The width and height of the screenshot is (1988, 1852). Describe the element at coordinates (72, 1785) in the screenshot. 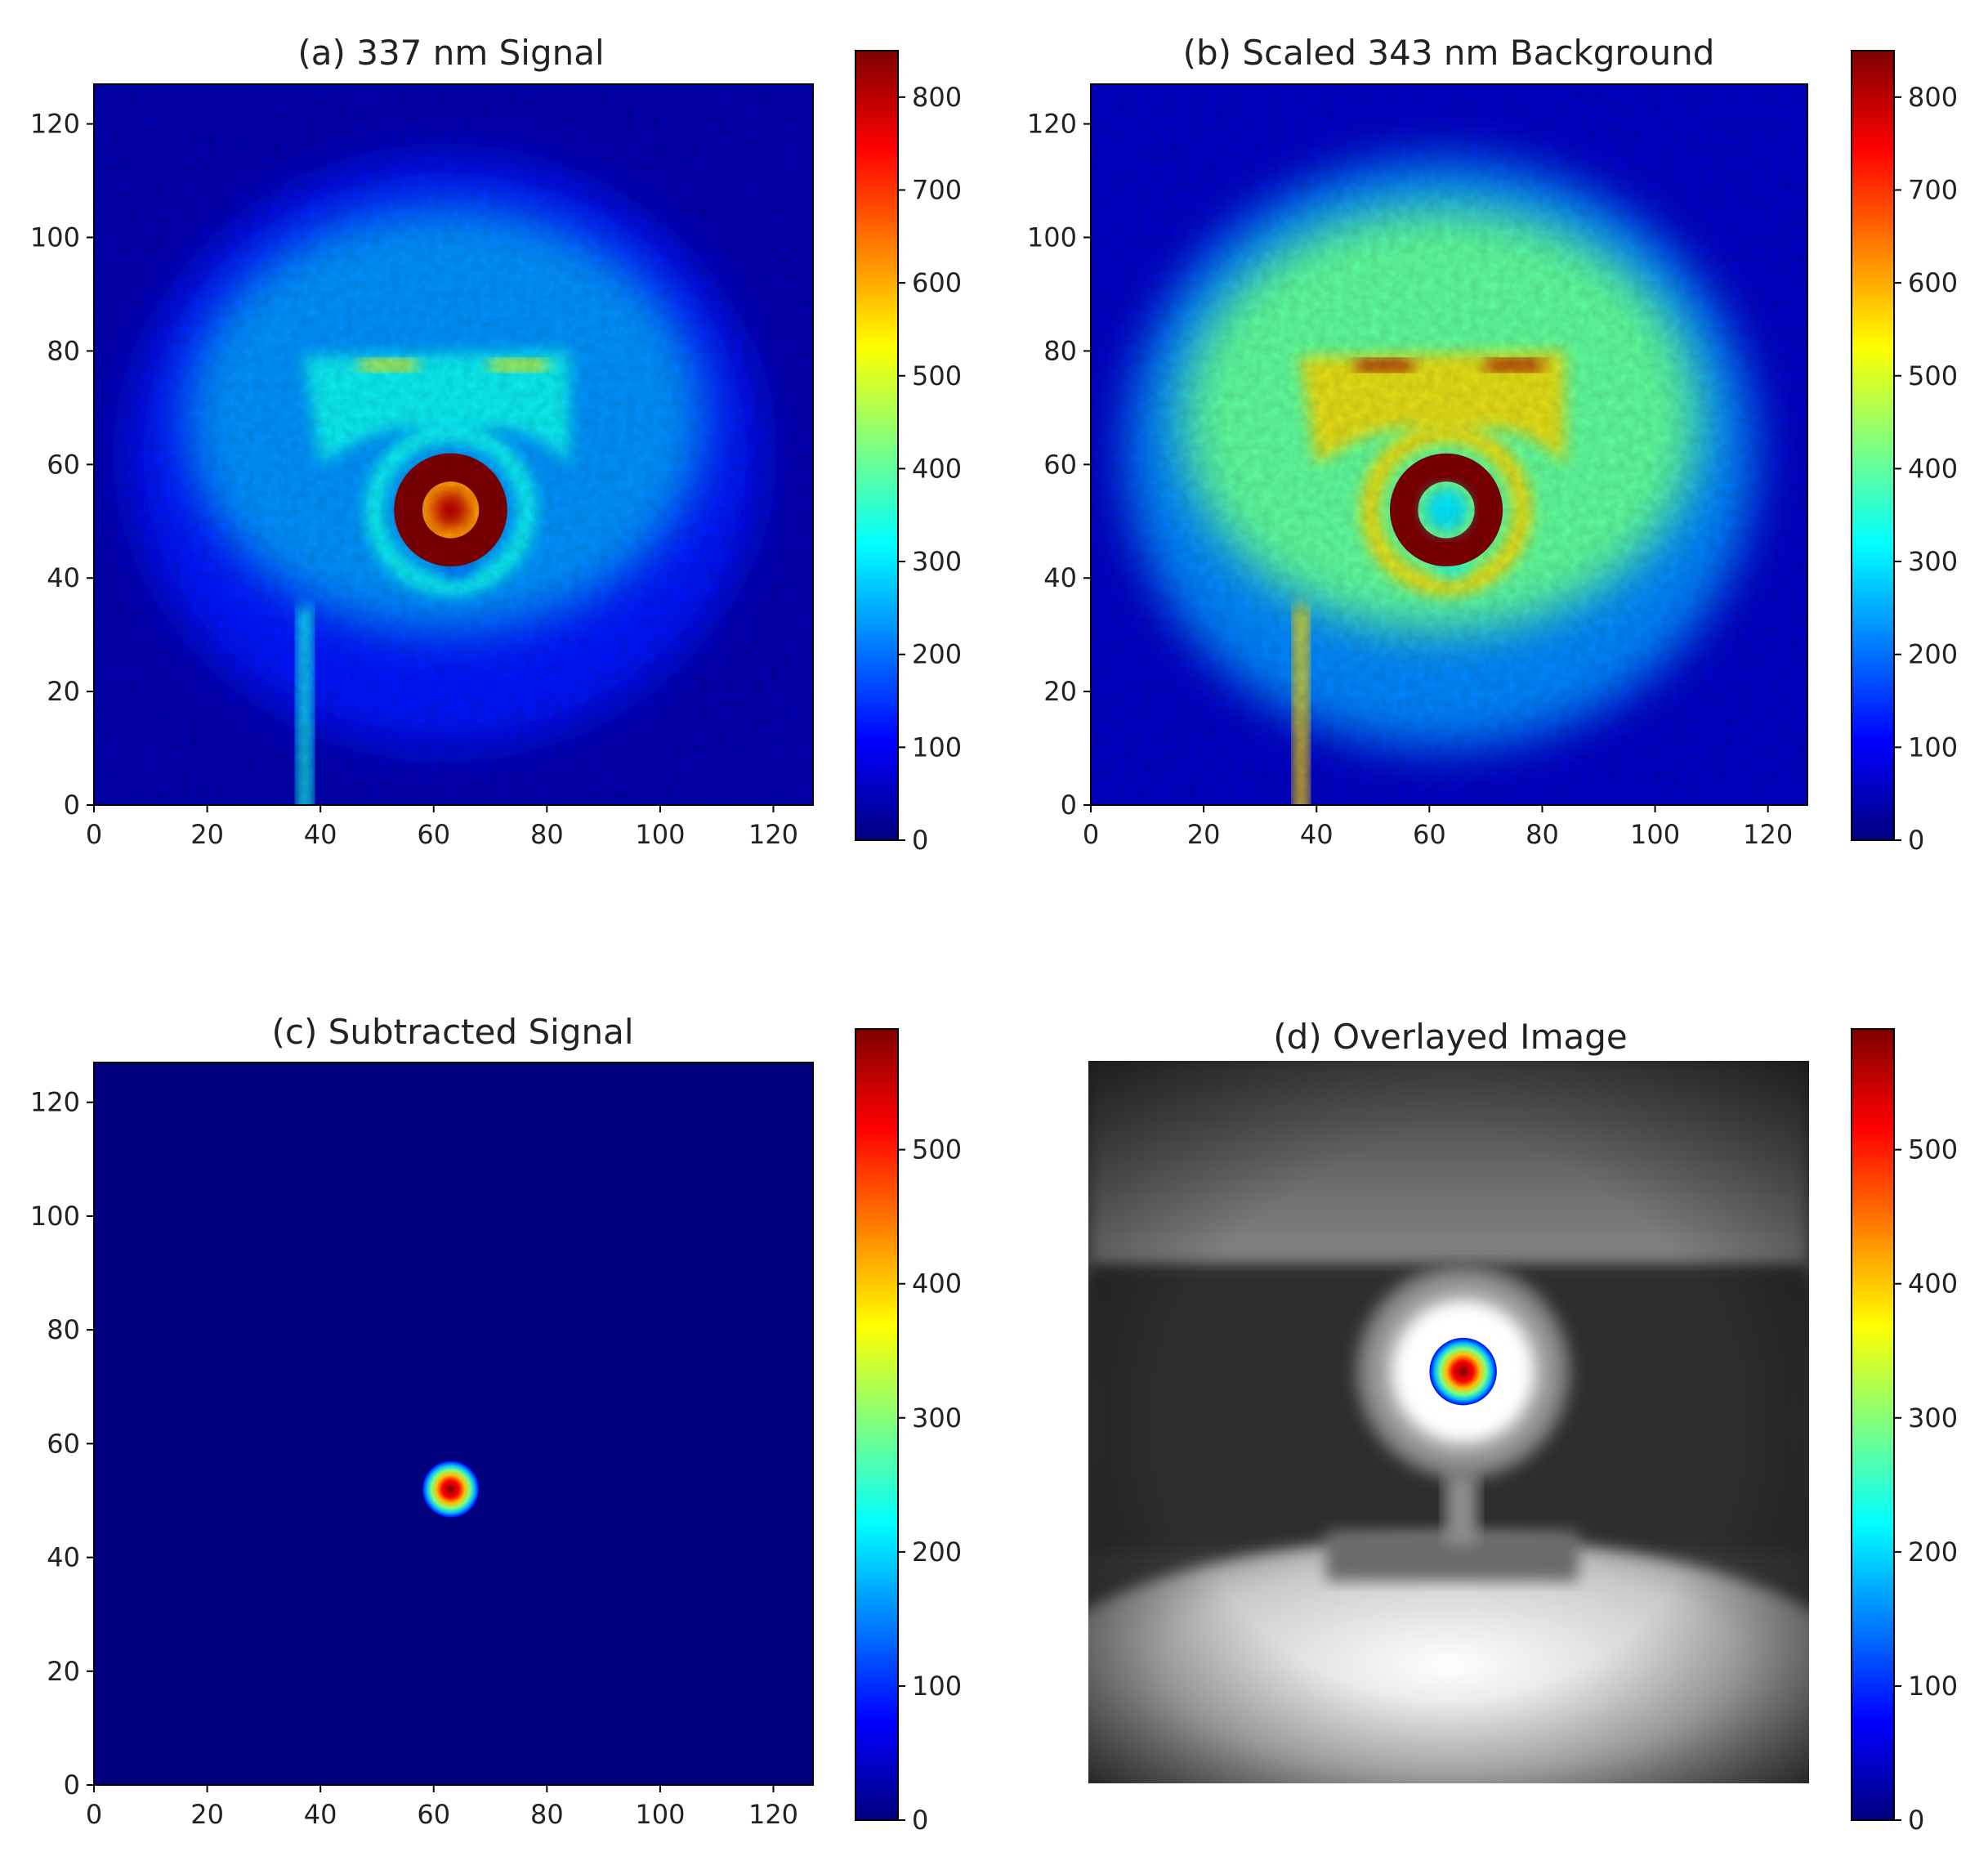

I see `y-tick-label-c: 0` at that location.